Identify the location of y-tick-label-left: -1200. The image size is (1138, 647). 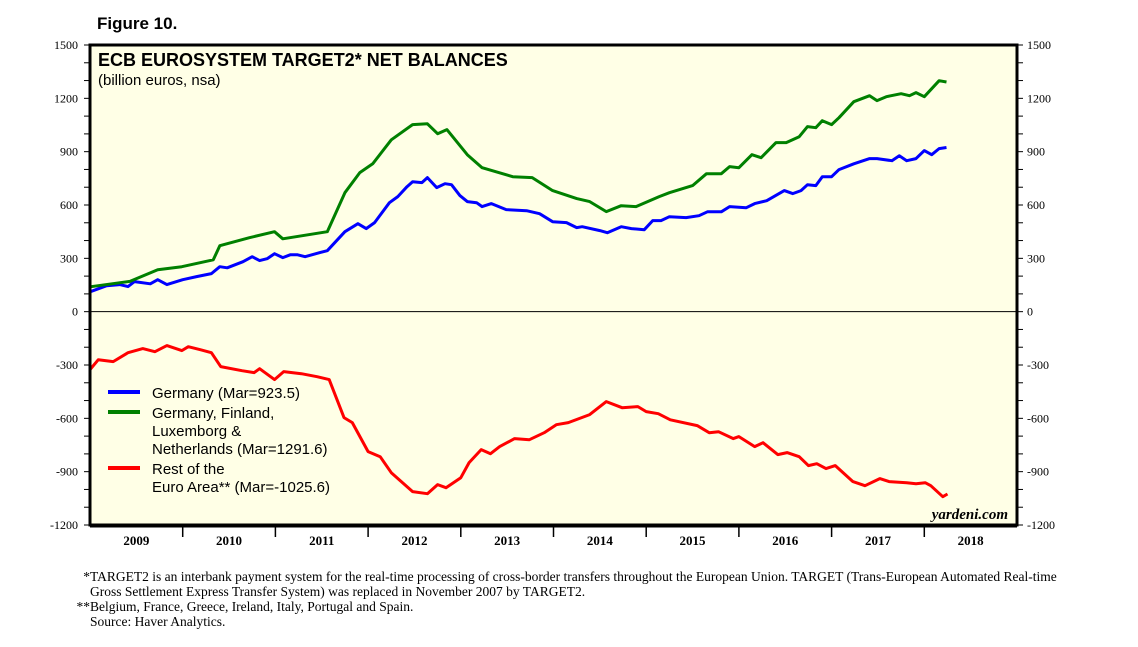
(64, 525).